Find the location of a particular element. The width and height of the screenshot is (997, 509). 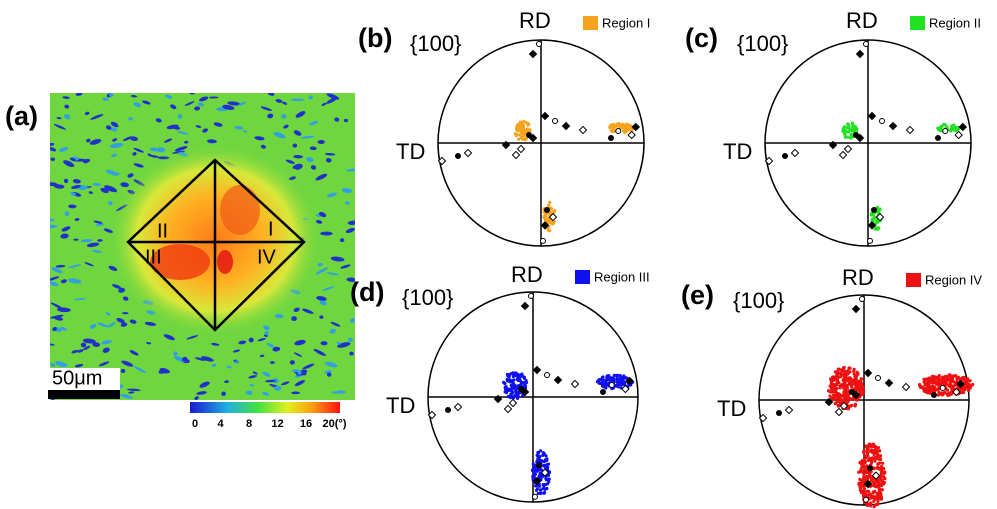

legend-label: Region II is located at coordinates (955, 22).